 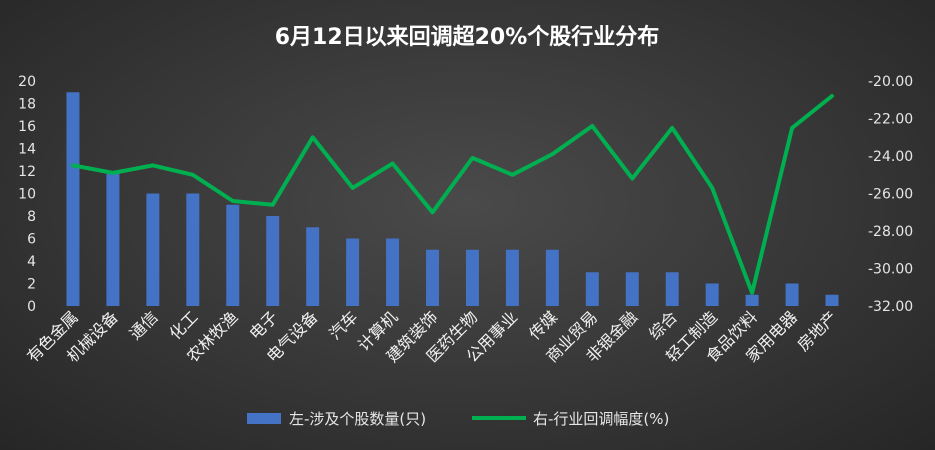 I want to click on left-axis: 0 2 4 6 8 10 12 14 16 18 20, so click(x=27, y=194).